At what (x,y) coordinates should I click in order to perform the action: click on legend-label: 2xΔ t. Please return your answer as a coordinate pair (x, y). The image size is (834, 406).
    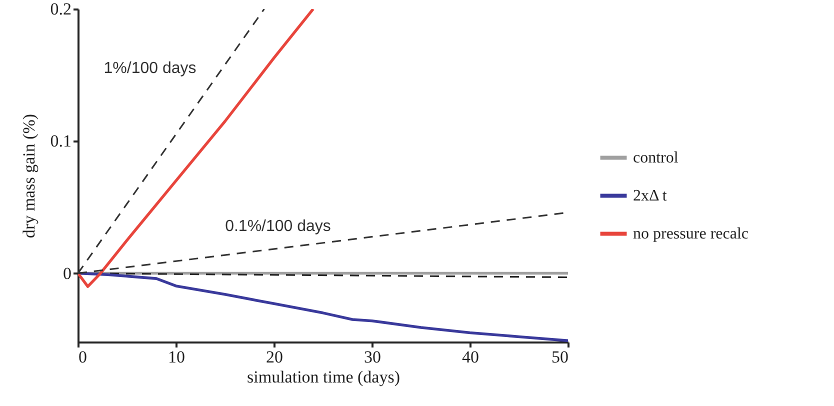
    Looking at the image, I should click on (650, 196).